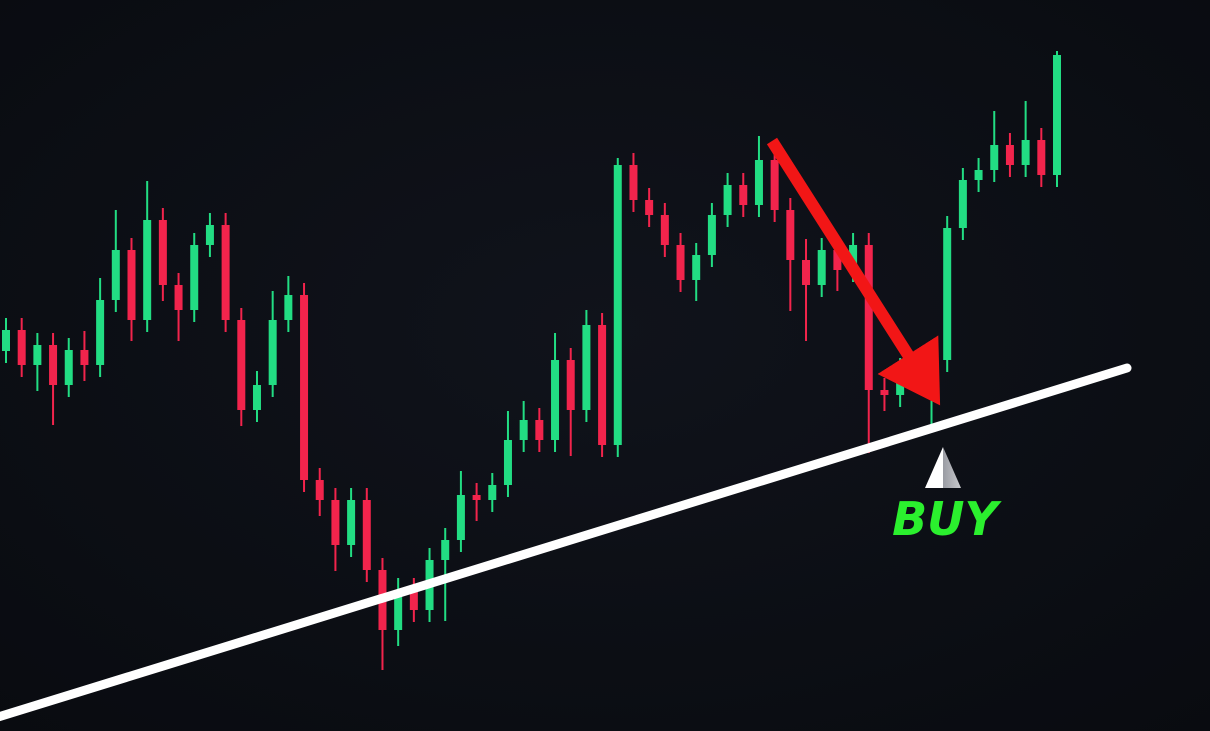 The width and height of the screenshot is (1210, 731). I want to click on down-arrow, so click(853, 271).